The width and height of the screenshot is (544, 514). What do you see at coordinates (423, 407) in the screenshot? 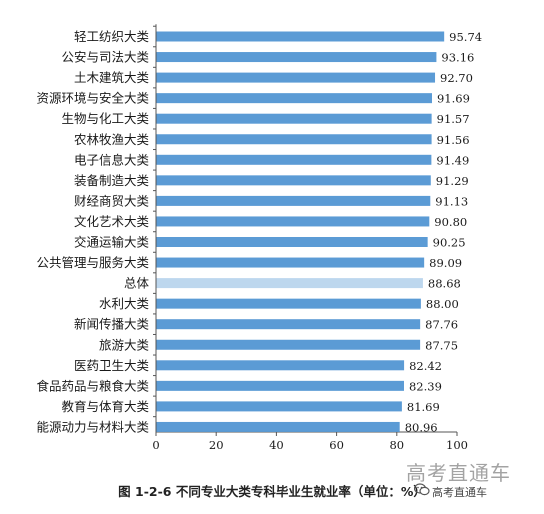
I see `value-label: 81.69` at bounding box center [423, 407].